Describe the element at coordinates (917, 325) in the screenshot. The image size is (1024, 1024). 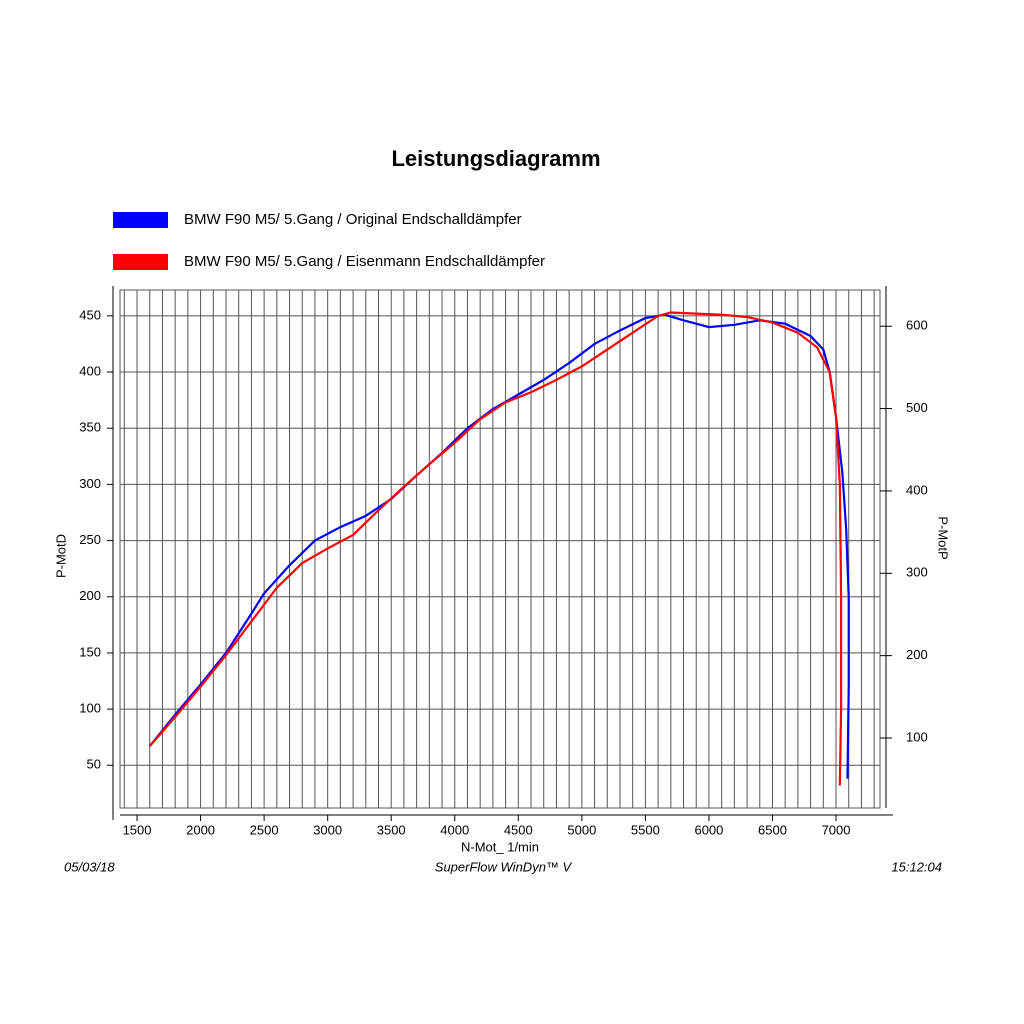
I see `y2-tick-label: 600` at that location.